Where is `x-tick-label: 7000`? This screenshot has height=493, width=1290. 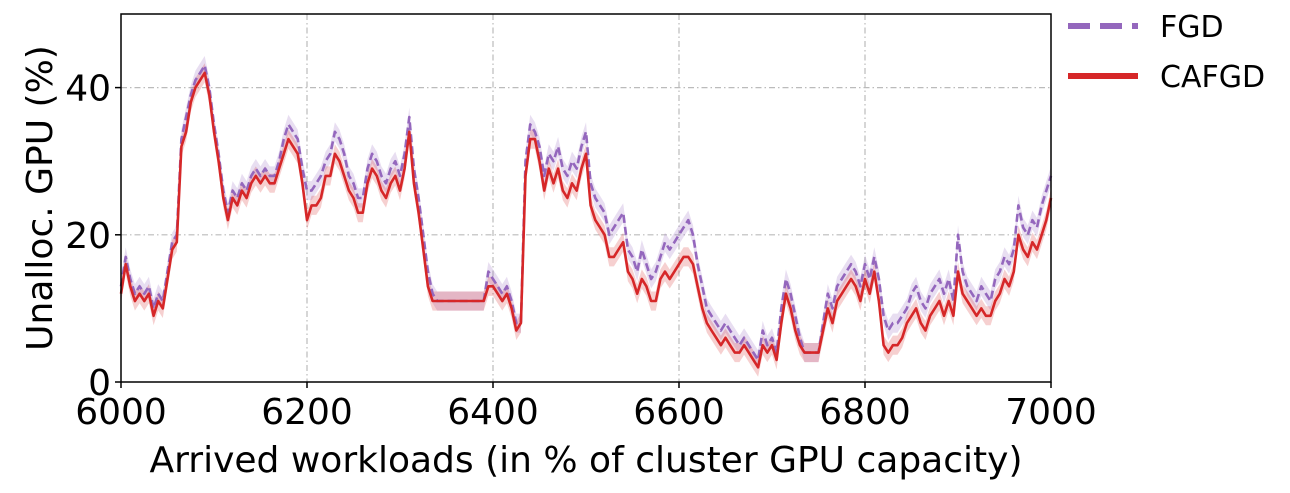
x-tick-label: 7000 is located at coordinates (1051, 412).